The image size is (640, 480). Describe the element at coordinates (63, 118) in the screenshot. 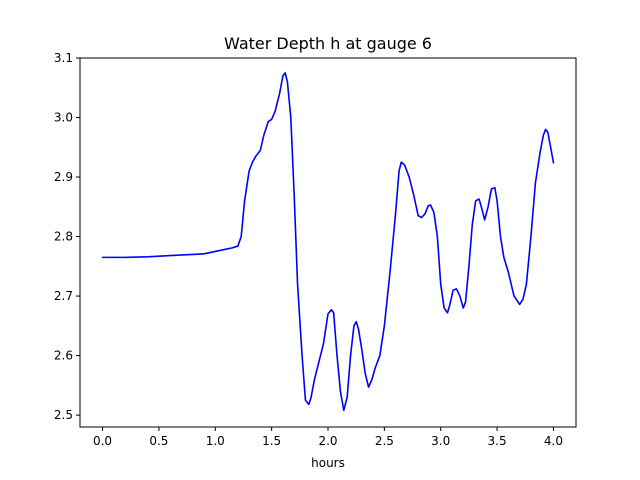

I see `y-tick-label: 3.0` at that location.